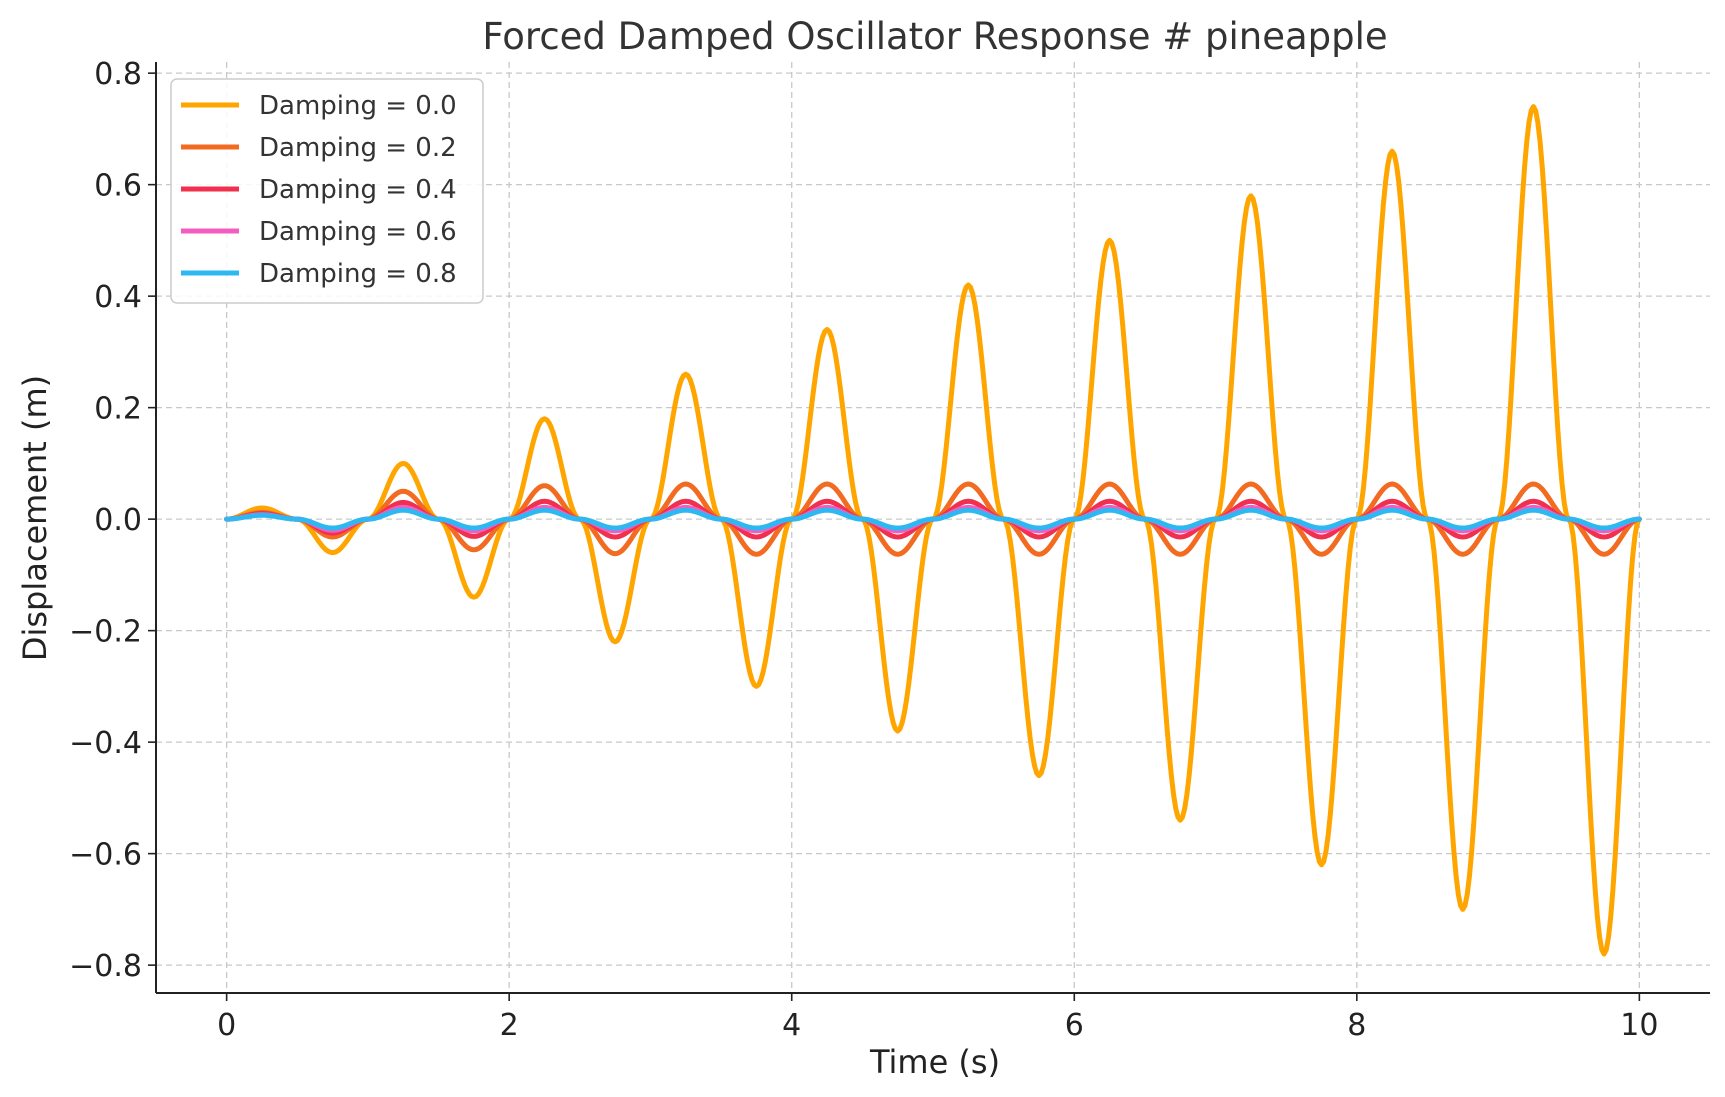  What do you see at coordinates (105, 855) in the screenshot?
I see `y-tick-label: −0.6` at bounding box center [105, 855].